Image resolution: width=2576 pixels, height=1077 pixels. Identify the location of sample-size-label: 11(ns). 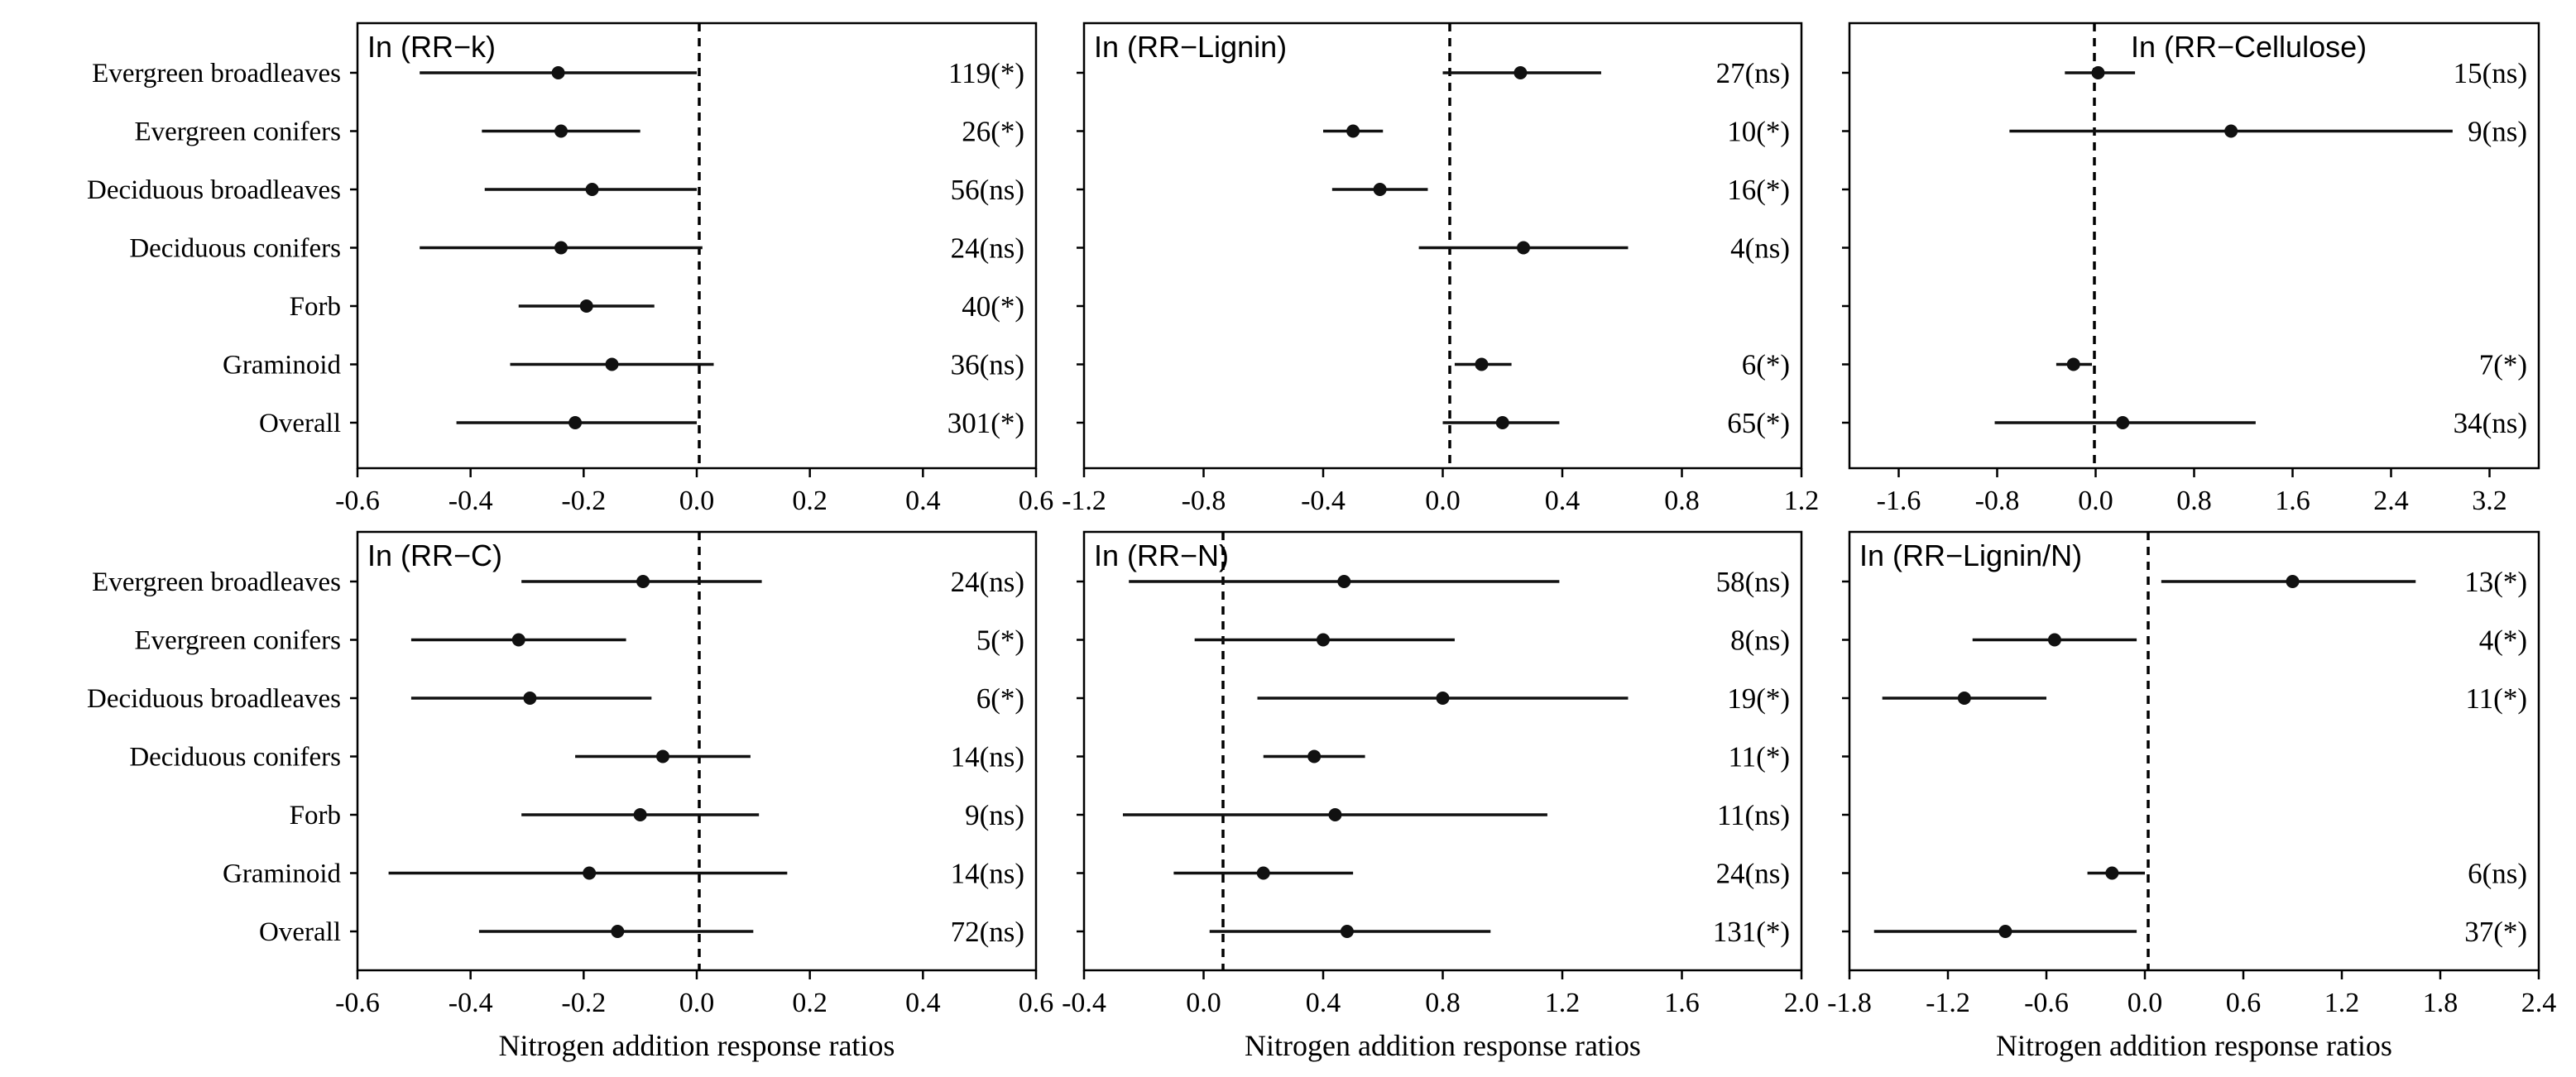
(1754, 815).